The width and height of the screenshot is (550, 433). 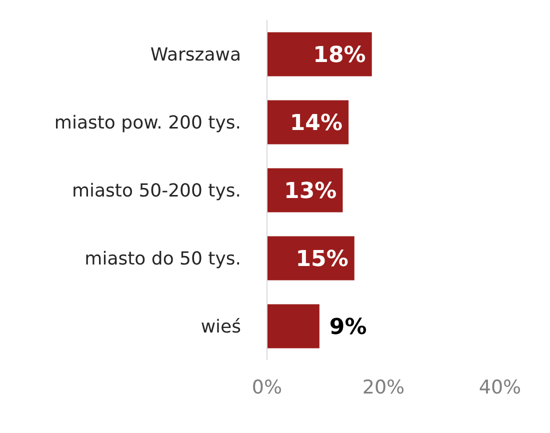 What do you see at coordinates (267, 387) in the screenshot?
I see `x-tick-label: 0%` at bounding box center [267, 387].